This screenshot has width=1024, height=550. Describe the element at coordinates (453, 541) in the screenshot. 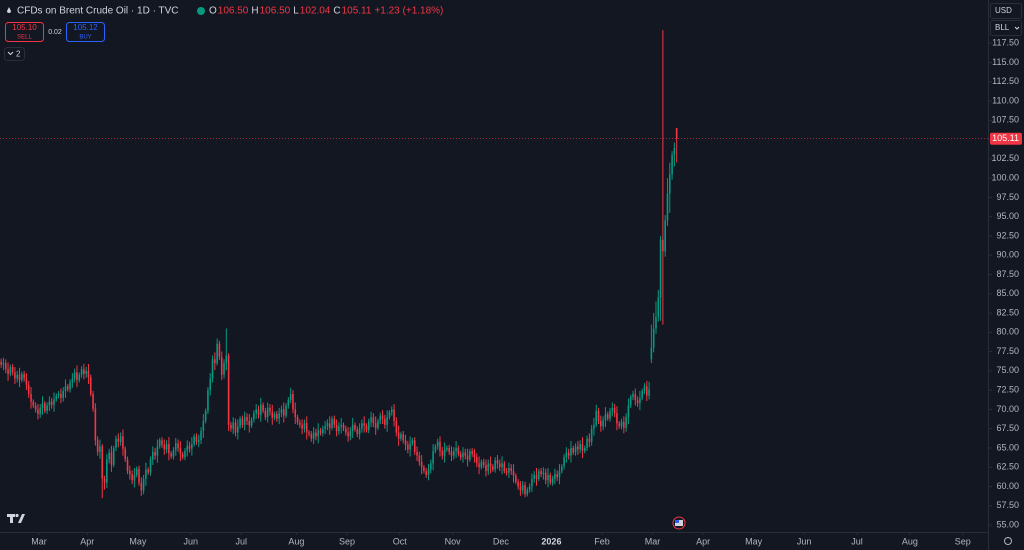

I see `x-tick-label: Nov` at that location.